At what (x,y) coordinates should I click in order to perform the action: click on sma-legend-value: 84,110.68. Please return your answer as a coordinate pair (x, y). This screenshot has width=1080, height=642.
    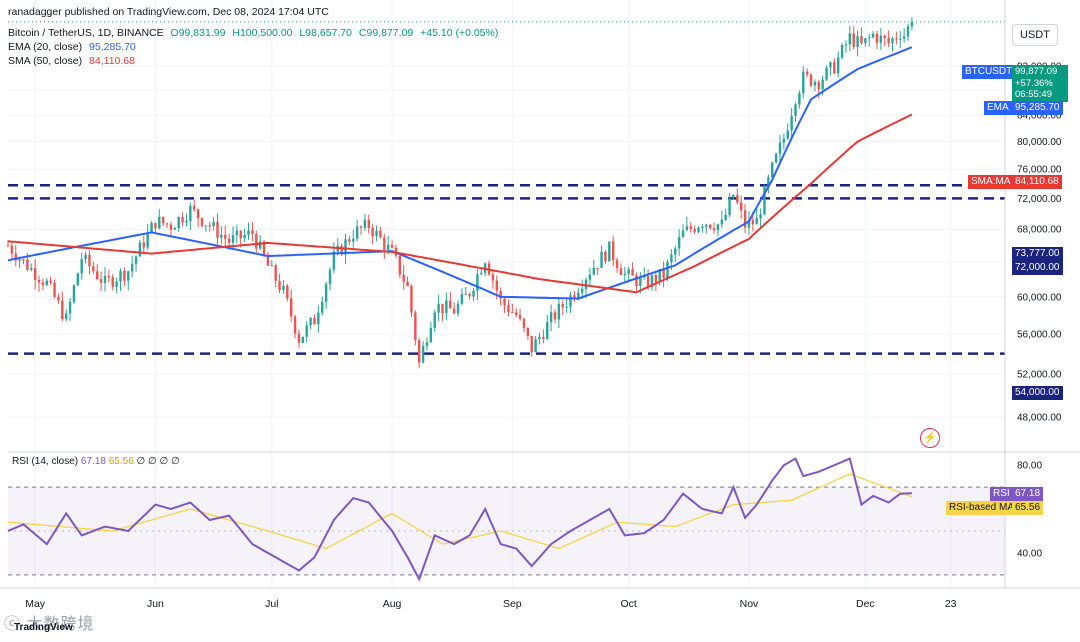
    Looking at the image, I should click on (112, 61).